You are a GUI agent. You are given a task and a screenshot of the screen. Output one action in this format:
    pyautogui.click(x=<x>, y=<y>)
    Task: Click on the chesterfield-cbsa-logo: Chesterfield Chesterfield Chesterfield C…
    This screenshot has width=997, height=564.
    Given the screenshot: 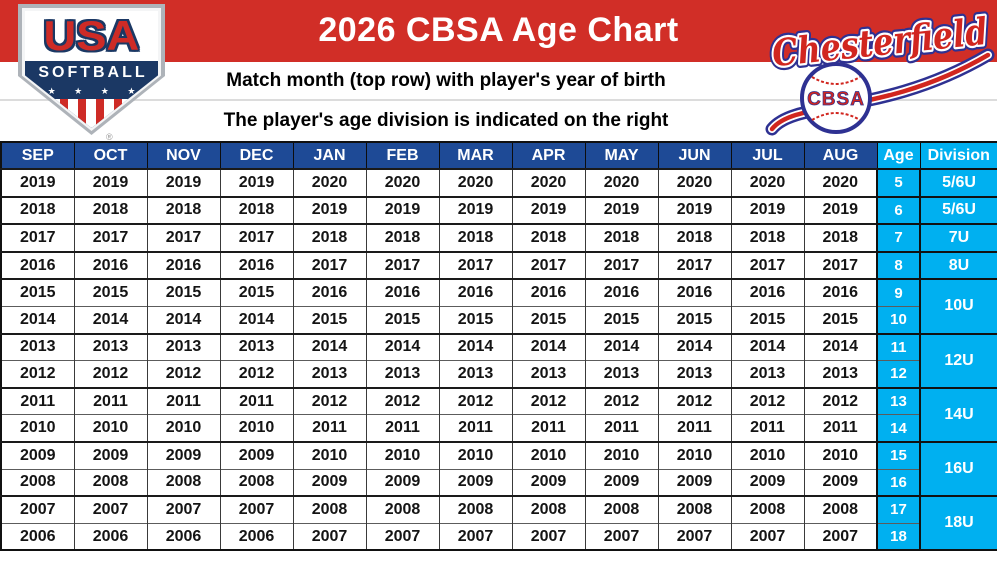 What is the action you would take?
    pyautogui.click(x=880, y=70)
    